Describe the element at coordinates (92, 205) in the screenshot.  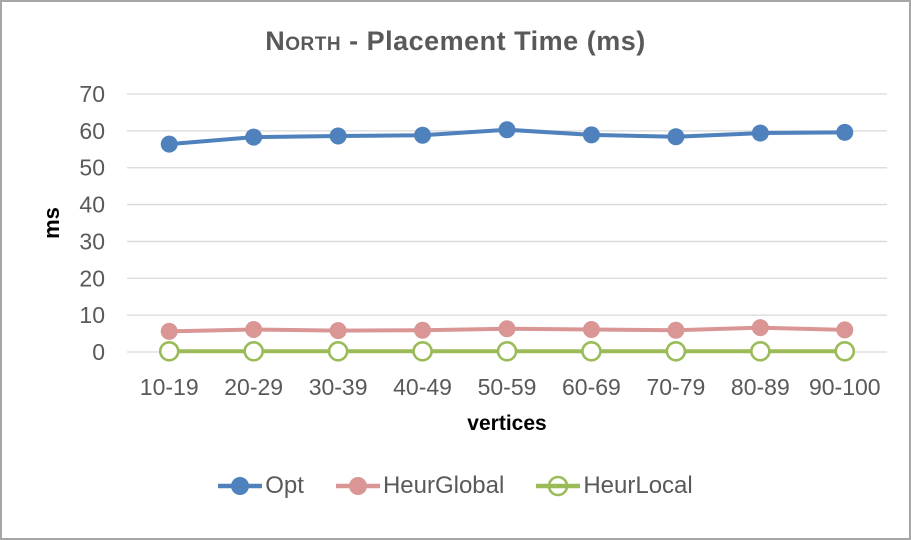
I see `y-tick-label: 40` at that location.